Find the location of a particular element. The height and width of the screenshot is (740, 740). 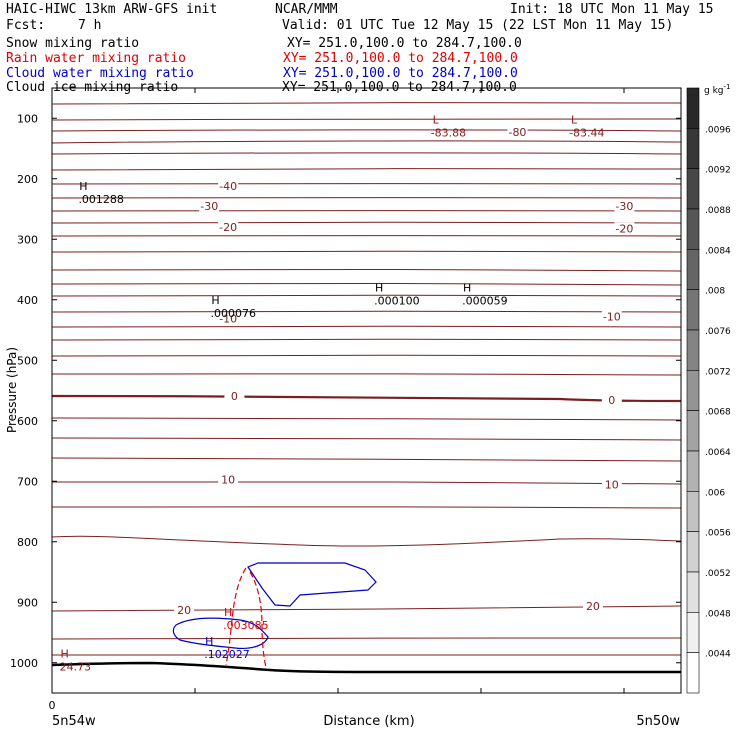

y-tick-label: 400 is located at coordinates (27, 300).